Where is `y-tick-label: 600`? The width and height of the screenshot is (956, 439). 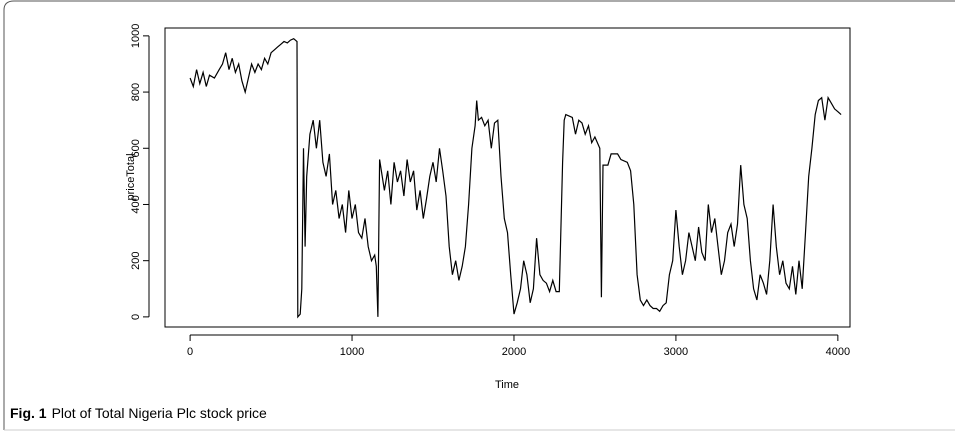 y-tick-label: 600 is located at coordinates (136, 148).